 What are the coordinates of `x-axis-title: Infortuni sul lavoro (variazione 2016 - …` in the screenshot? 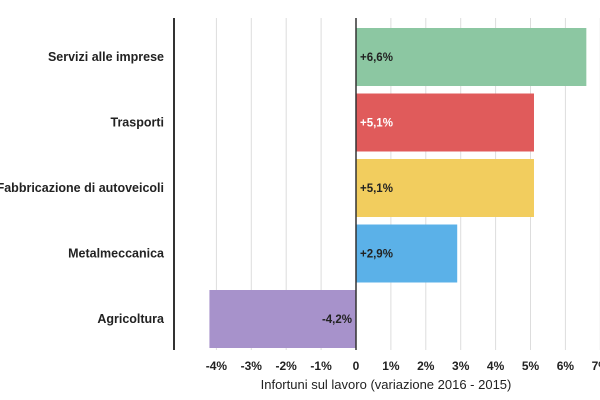 It's located at (386, 384).